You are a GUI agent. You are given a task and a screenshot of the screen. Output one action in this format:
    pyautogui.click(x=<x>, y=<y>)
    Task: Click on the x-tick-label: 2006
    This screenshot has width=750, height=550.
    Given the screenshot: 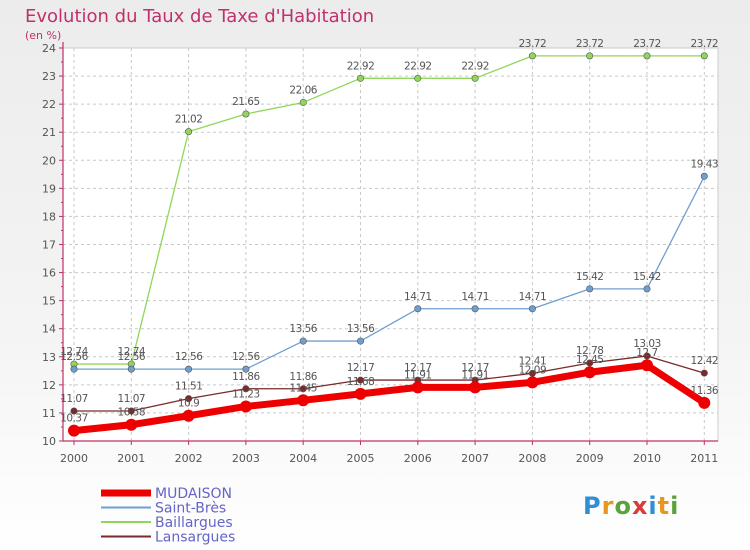 What is the action you would take?
    pyautogui.click(x=418, y=458)
    